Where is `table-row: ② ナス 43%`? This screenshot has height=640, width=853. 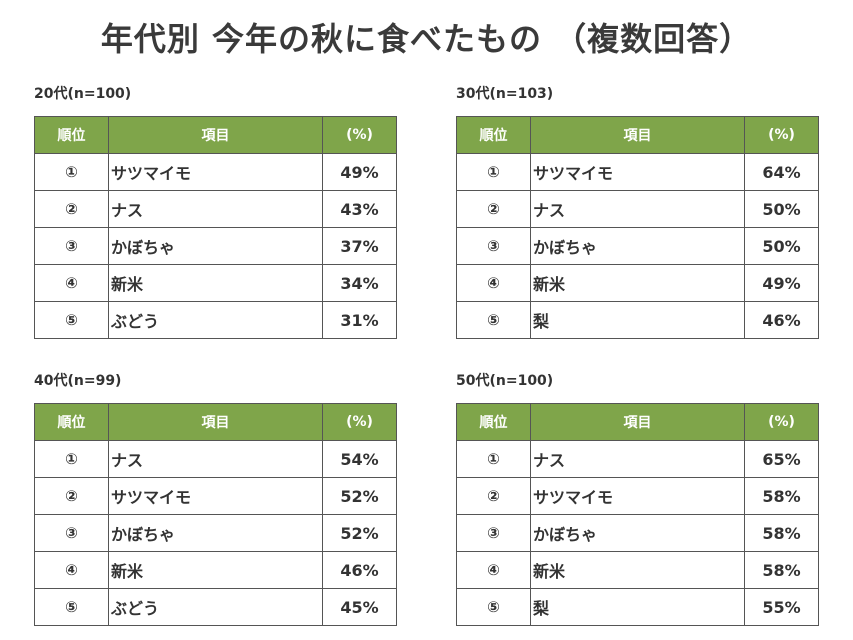 table-row: ② ナス 43% is located at coordinates (215, 209).